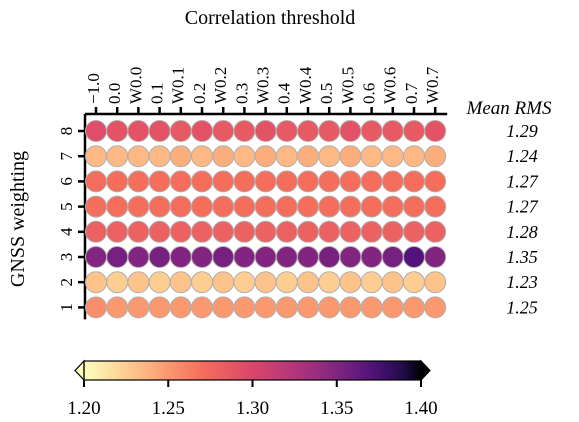 Image resolution: width=579 pixels, height=422 pixels. Describe the element at coordinates (220, 85) in the screenshot. I see `x-tick-label: W0.2` at that location.